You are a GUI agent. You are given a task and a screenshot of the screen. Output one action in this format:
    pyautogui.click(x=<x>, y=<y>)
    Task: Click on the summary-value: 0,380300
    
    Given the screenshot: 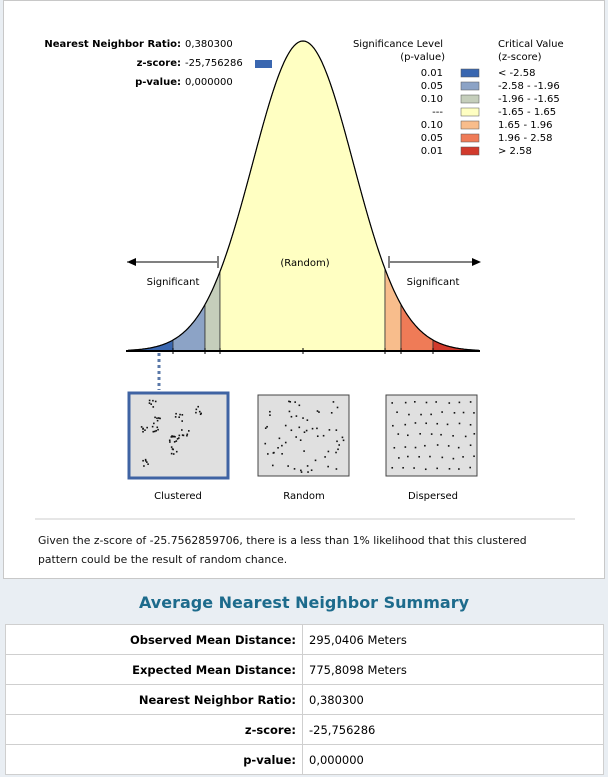 What is the action you would take?
    pyautogui.click(x=453, y=699)
    